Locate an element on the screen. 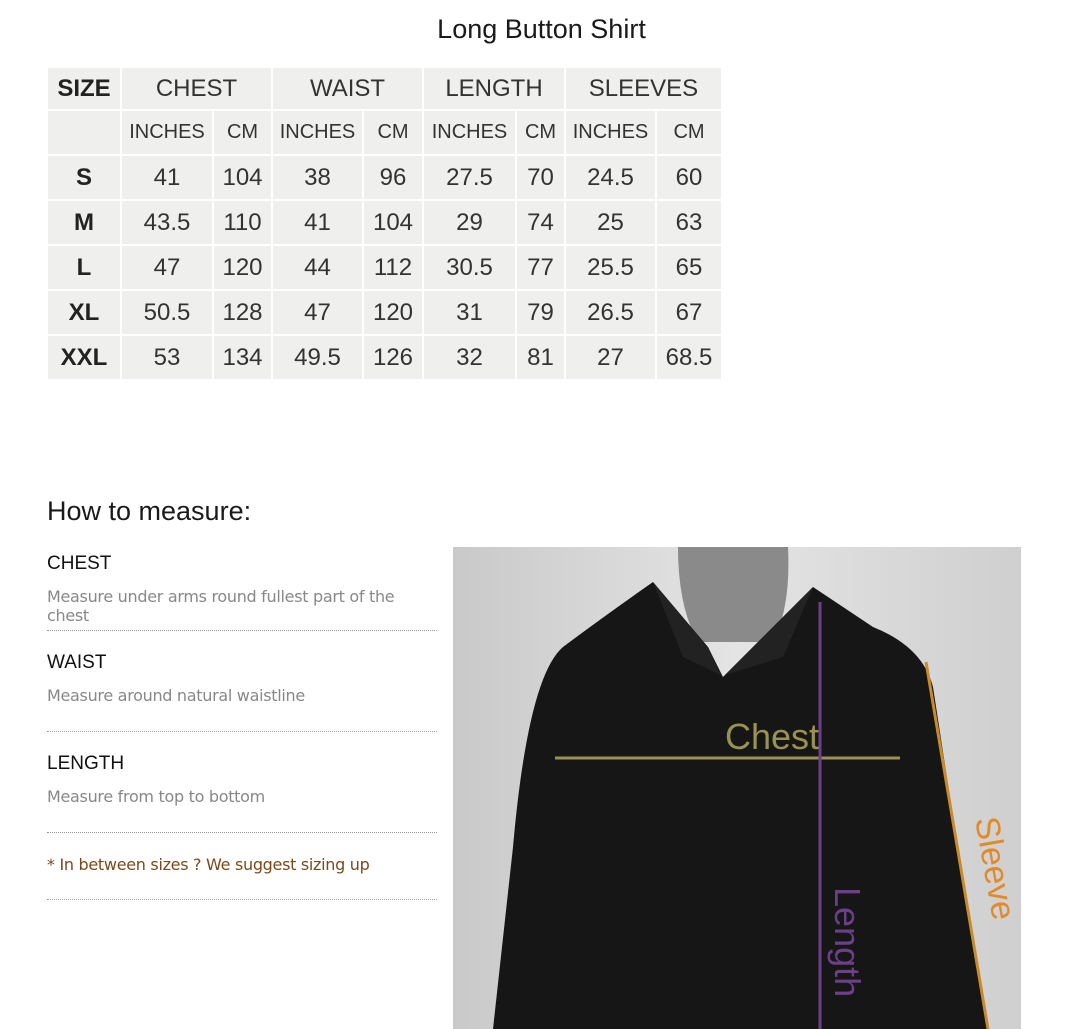  value-cell: 70 is located at coordinates (540, 177).